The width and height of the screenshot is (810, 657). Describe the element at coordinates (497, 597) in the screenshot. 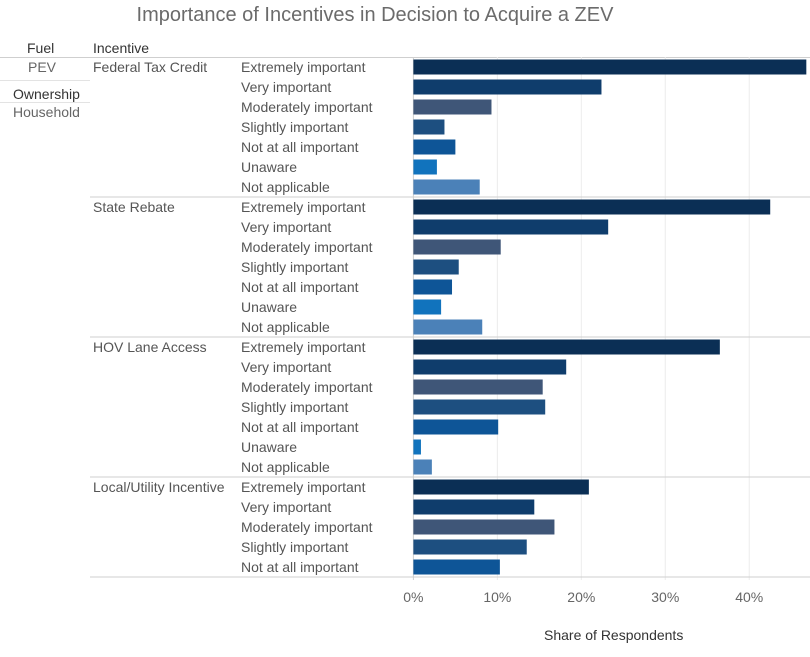

I see `x-tick-label: 10%` at that location.